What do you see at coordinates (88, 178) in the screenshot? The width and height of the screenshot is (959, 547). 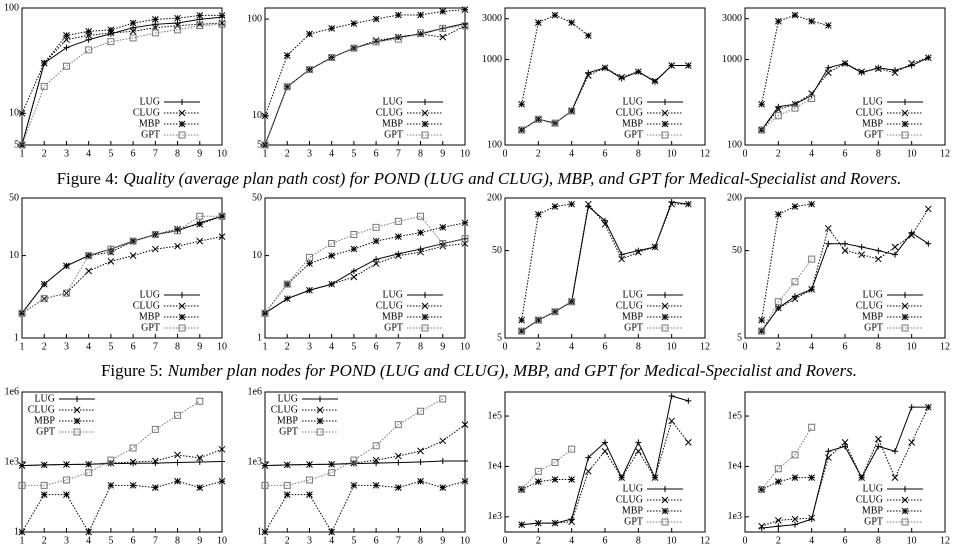 I see `caption-label: Figure 4:` at bounding box center [88, 178].